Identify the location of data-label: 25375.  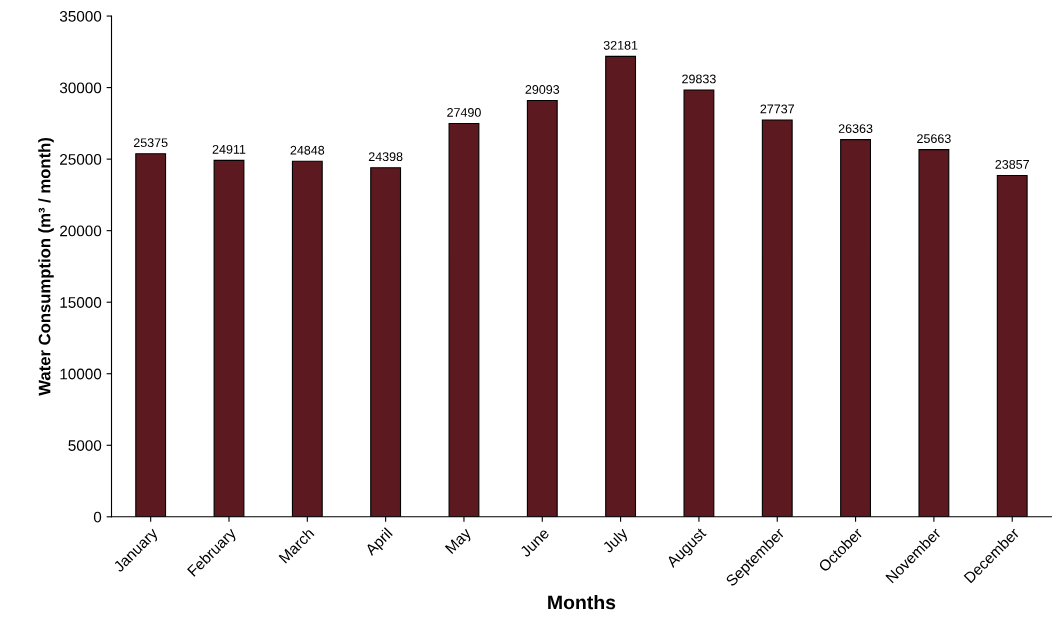
(150, 143).